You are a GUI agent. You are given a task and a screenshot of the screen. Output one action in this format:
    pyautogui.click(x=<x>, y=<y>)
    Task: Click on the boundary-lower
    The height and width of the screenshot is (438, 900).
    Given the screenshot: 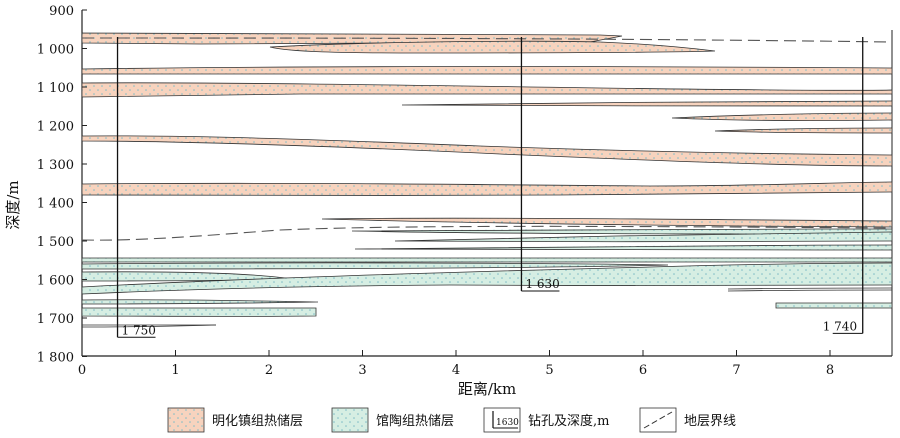 What is the action you would take?
    pyautogui.click(x=487, y=233)
    